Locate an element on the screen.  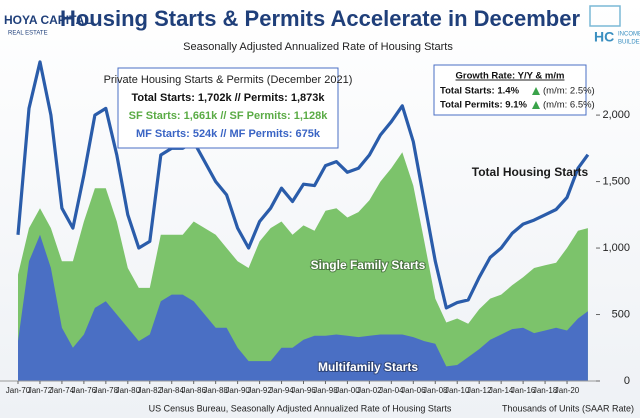
series-label: Single Family Starts is located at coordinates (368, 265).